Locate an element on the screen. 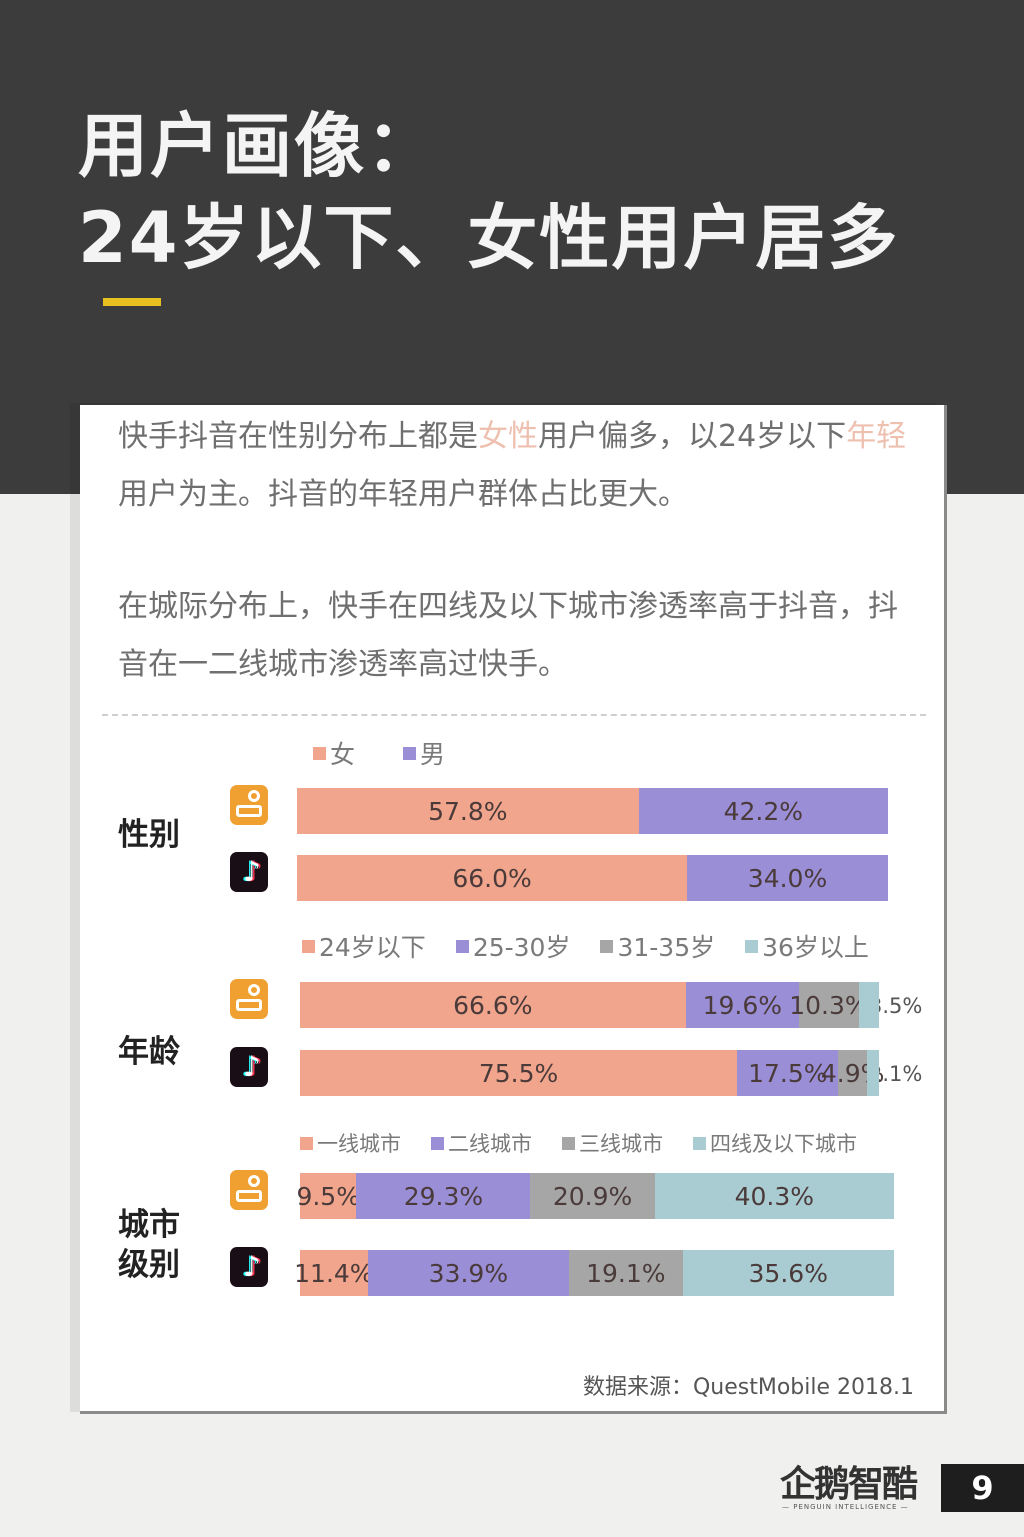  summary-text: 用户为主。抖音的年轻用户群体占比更大。 is located at coordinates (403, 494).